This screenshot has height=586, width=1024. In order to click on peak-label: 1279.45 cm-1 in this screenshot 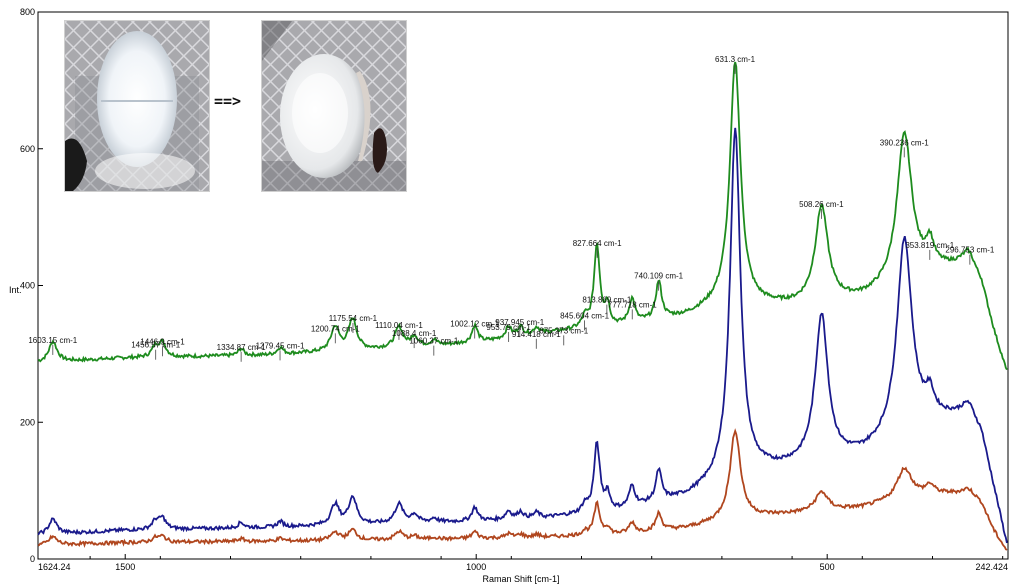, I will do `click(280, 345)`.